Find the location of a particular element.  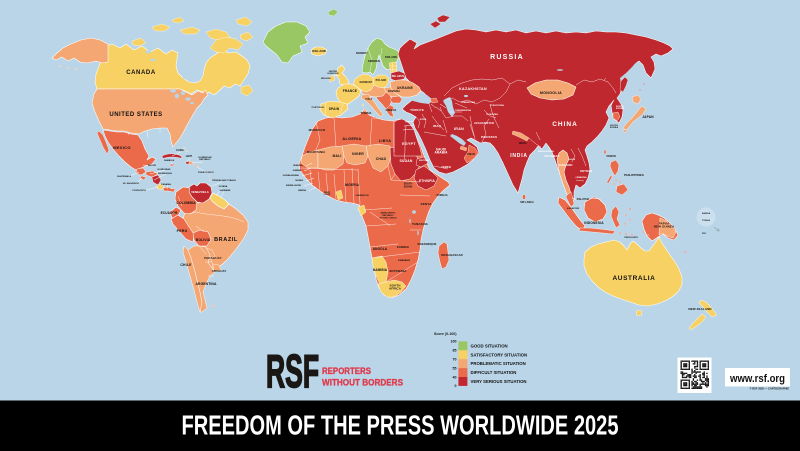

svg-text: BANGLADESH is located at coordinates (546, 151).